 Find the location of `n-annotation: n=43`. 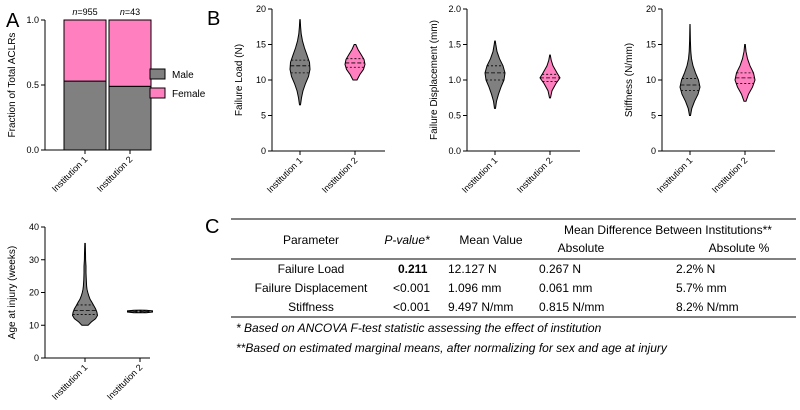

n-annotation: n=43 is located at coordinates (130, 12).